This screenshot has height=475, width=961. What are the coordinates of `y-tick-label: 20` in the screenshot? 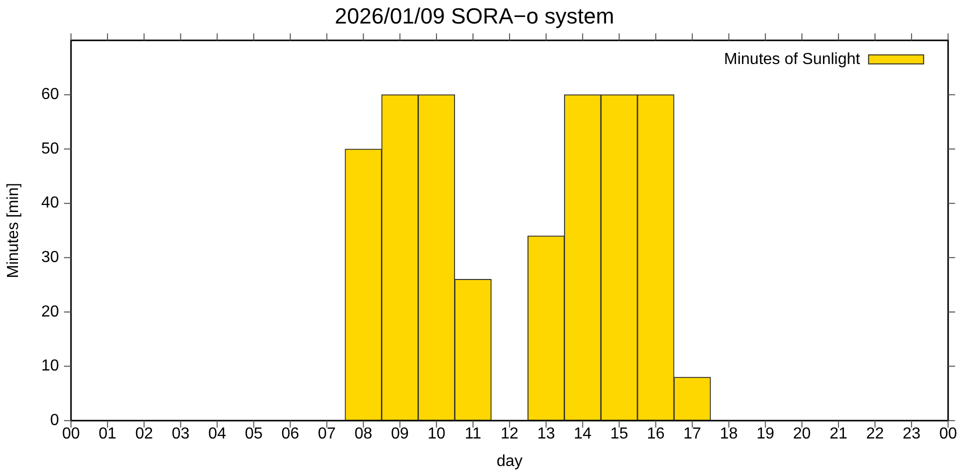 It's located at (50, 311).